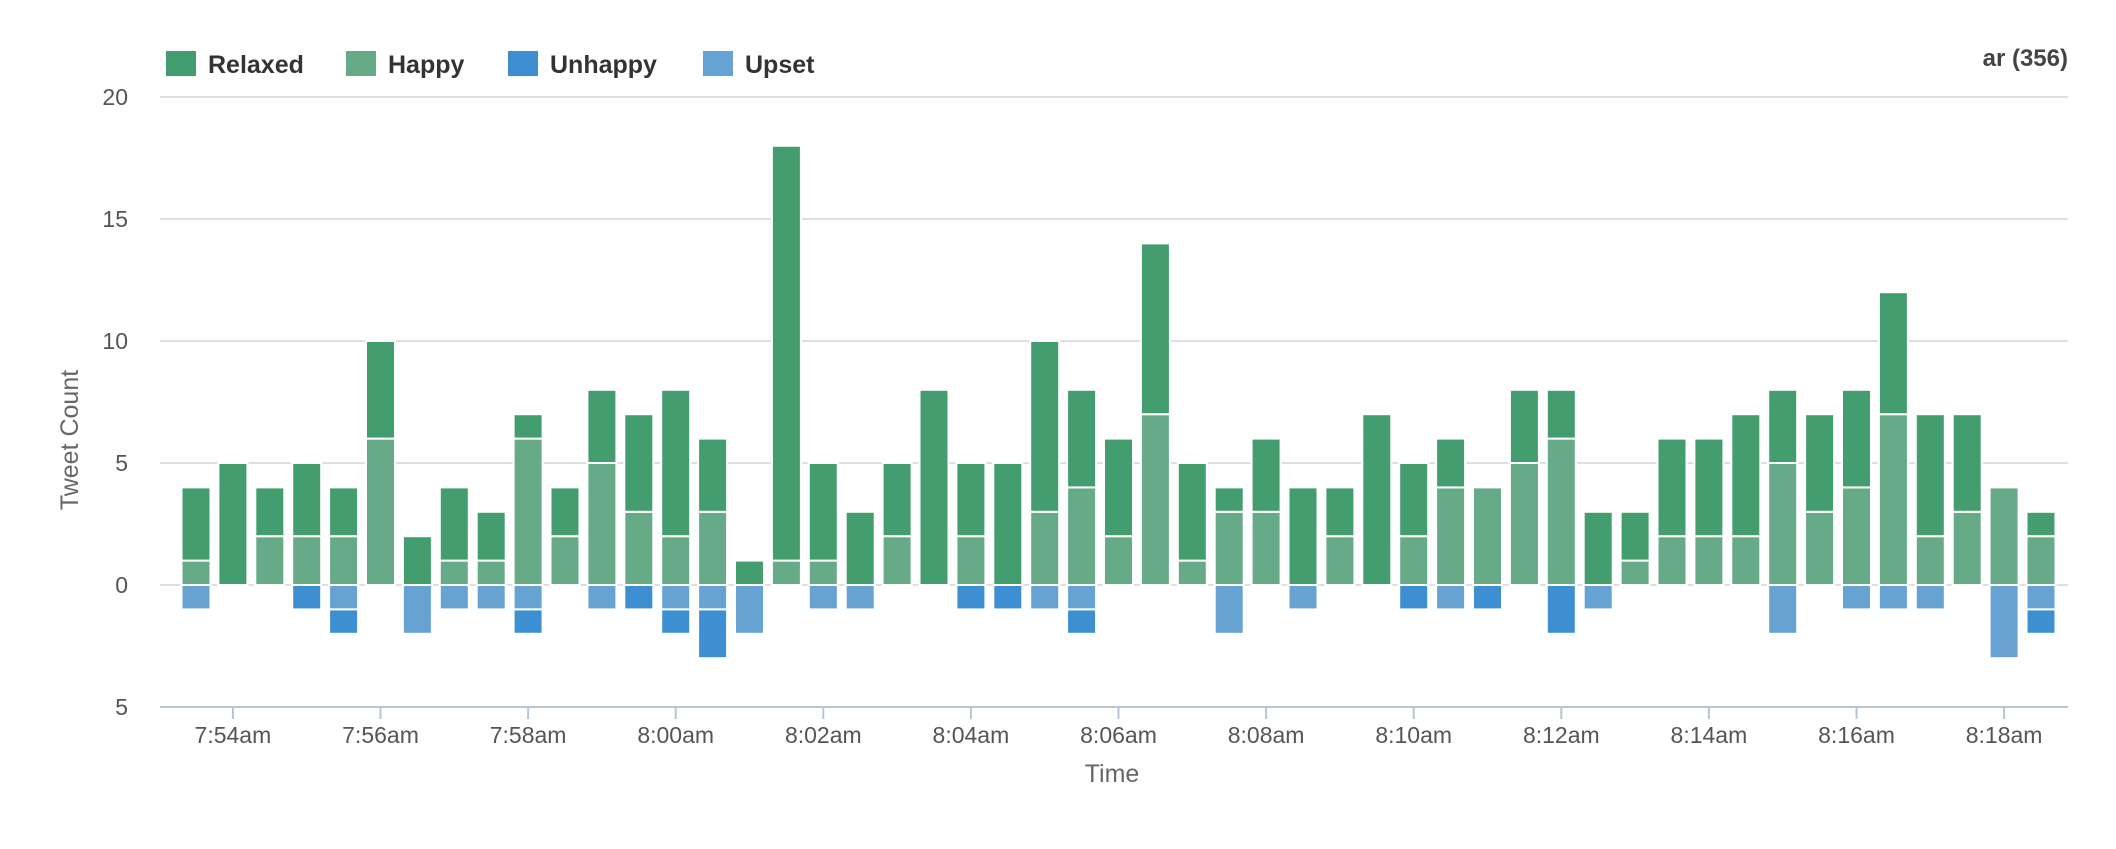 Image resolution: width=2116 pixels, height=849 pixels. What do you see at coordinates (235, 65) in the screenshot?
I see `legend-item-relaxed: Relaxed` at bounding box center [235, 65].